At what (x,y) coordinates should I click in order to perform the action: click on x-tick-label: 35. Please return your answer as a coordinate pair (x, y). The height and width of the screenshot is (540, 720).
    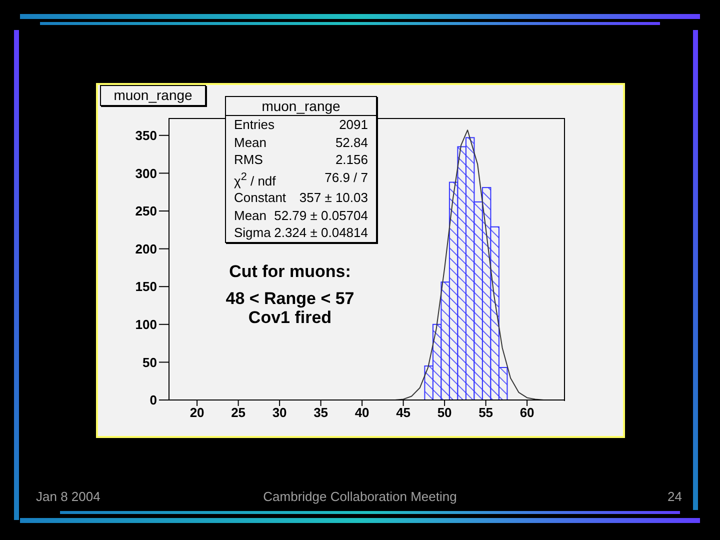
    Looking at the image, I should click on (321, 412).